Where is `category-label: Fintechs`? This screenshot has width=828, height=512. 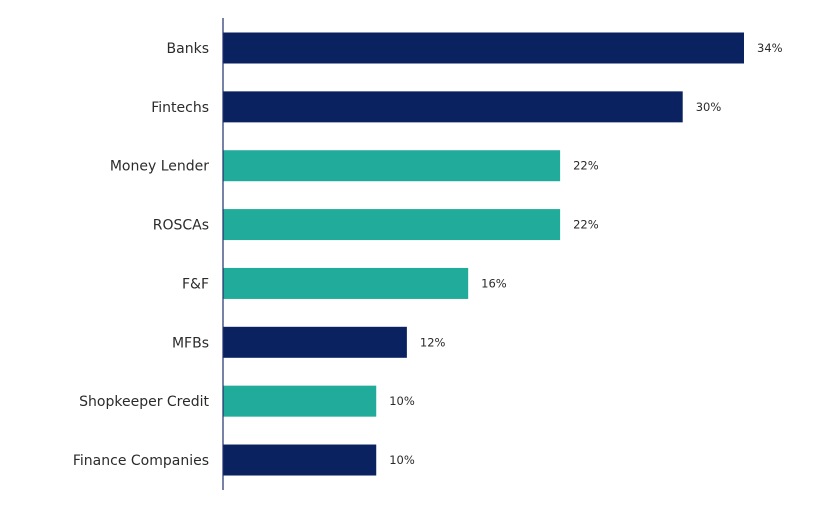
category-label: Fintechs is located at coordinates (180, 108).